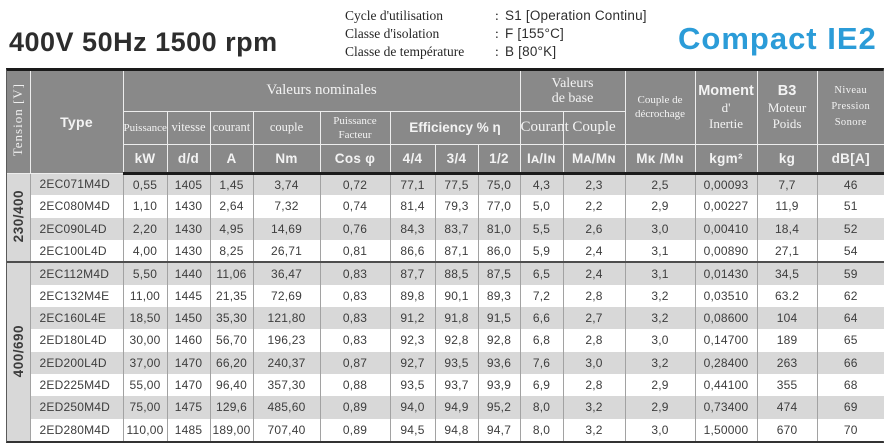  What do you see at coordinates (231, 127) in the screenshot?
I see `sub-header-courant: courant` at bounding box center [231, 127].